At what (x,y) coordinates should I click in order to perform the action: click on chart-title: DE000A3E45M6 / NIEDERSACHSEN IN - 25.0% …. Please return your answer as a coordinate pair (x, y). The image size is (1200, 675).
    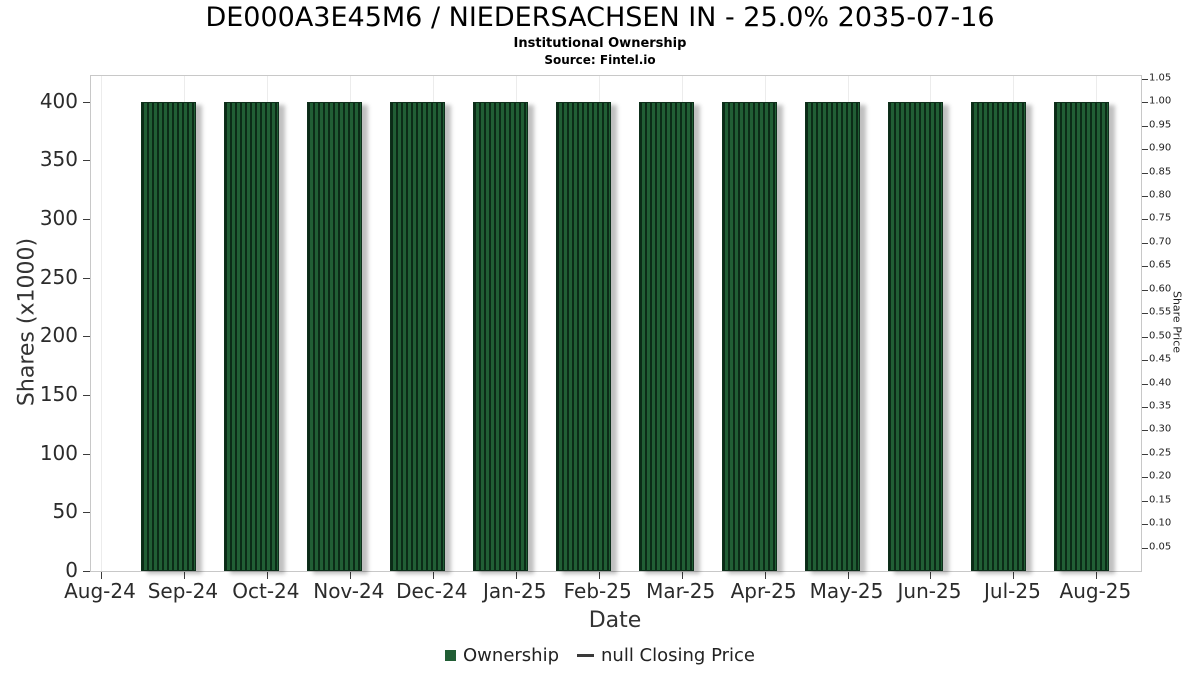
    Looking at the image, I should click on (600, 17).